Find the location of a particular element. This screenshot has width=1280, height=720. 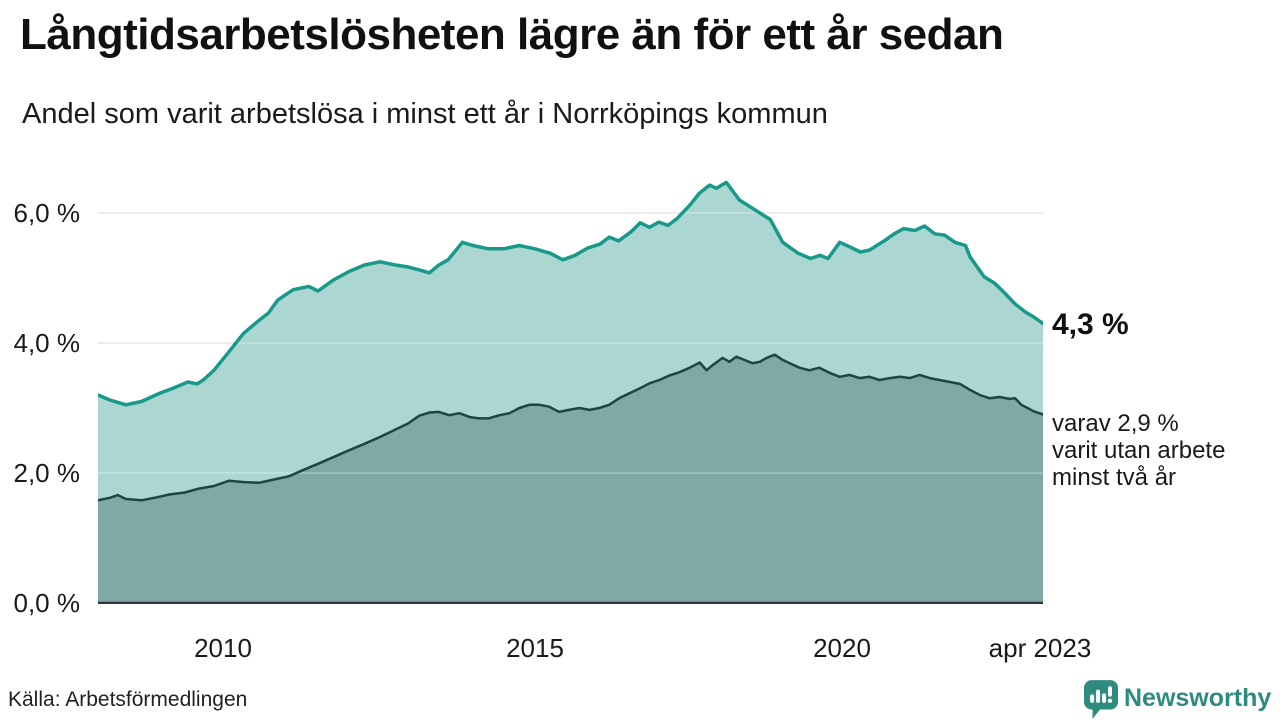

y-tick-0: 0,0 % is located at coordinates (47, 603).